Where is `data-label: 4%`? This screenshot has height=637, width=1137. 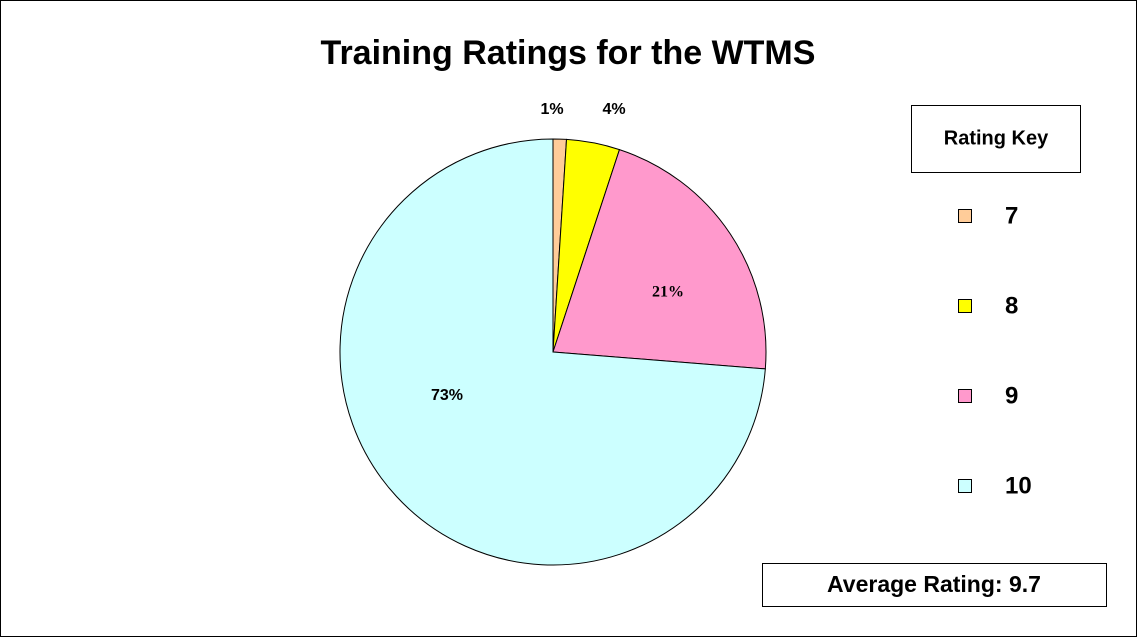 data-label: 4% is located at coordinates (613, 109).